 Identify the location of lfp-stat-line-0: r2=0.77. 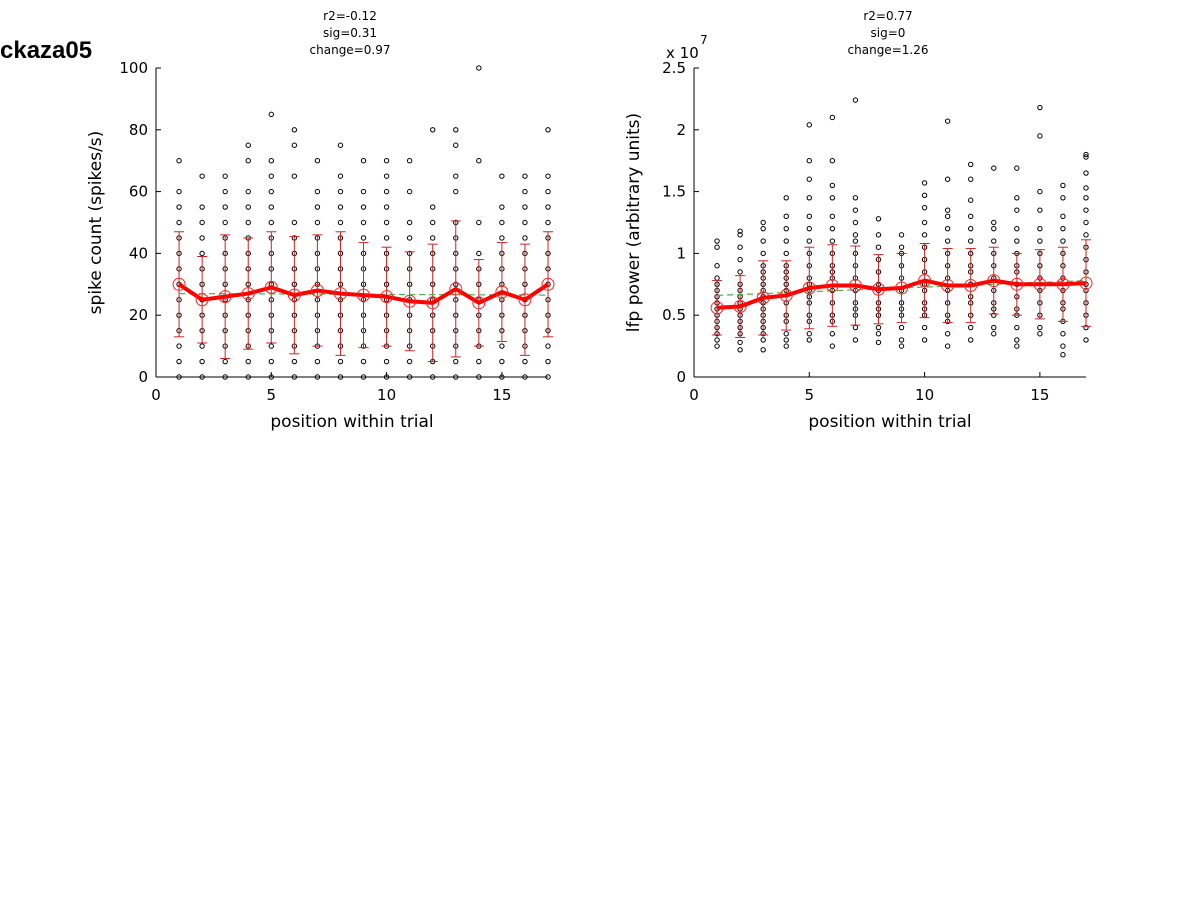
(887, 16).